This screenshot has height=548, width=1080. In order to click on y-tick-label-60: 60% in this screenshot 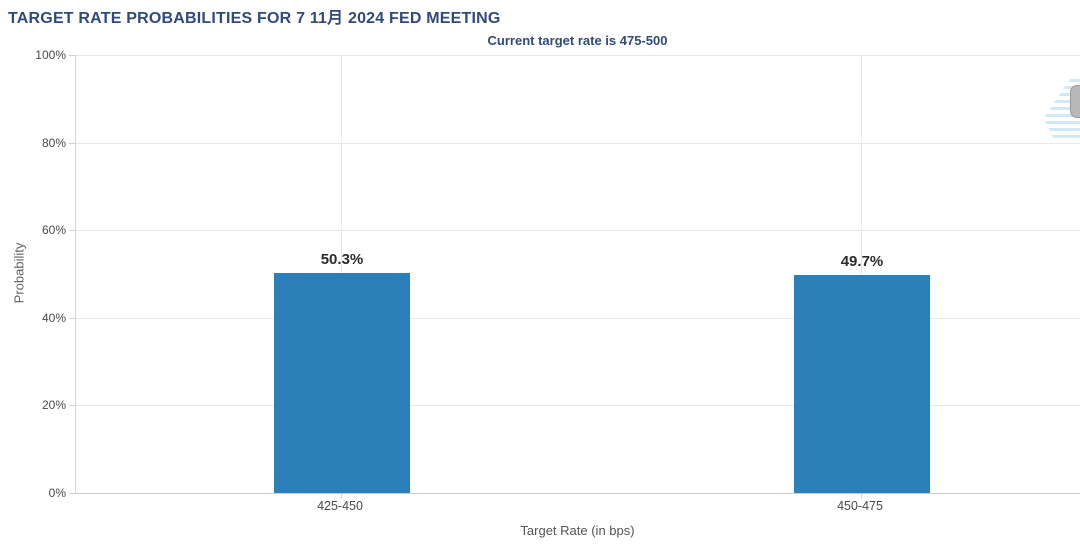, I will do `click(53, 230)`.